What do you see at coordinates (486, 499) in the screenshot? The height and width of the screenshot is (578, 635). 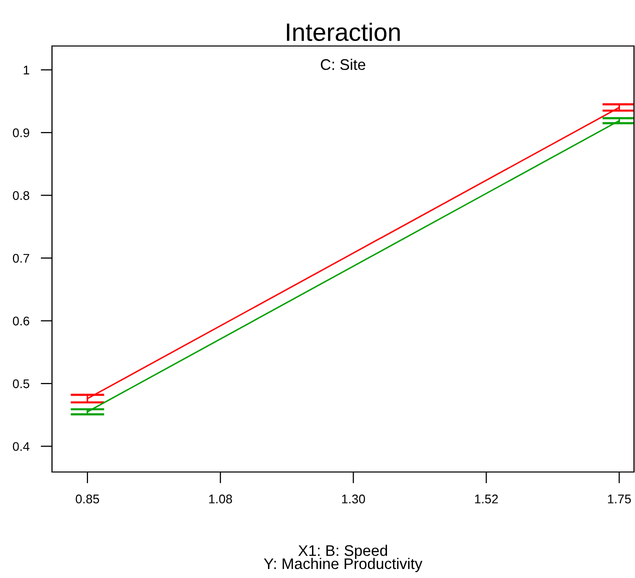 I see `x-tick-label: 1.52` at bounding box center [486, 499].